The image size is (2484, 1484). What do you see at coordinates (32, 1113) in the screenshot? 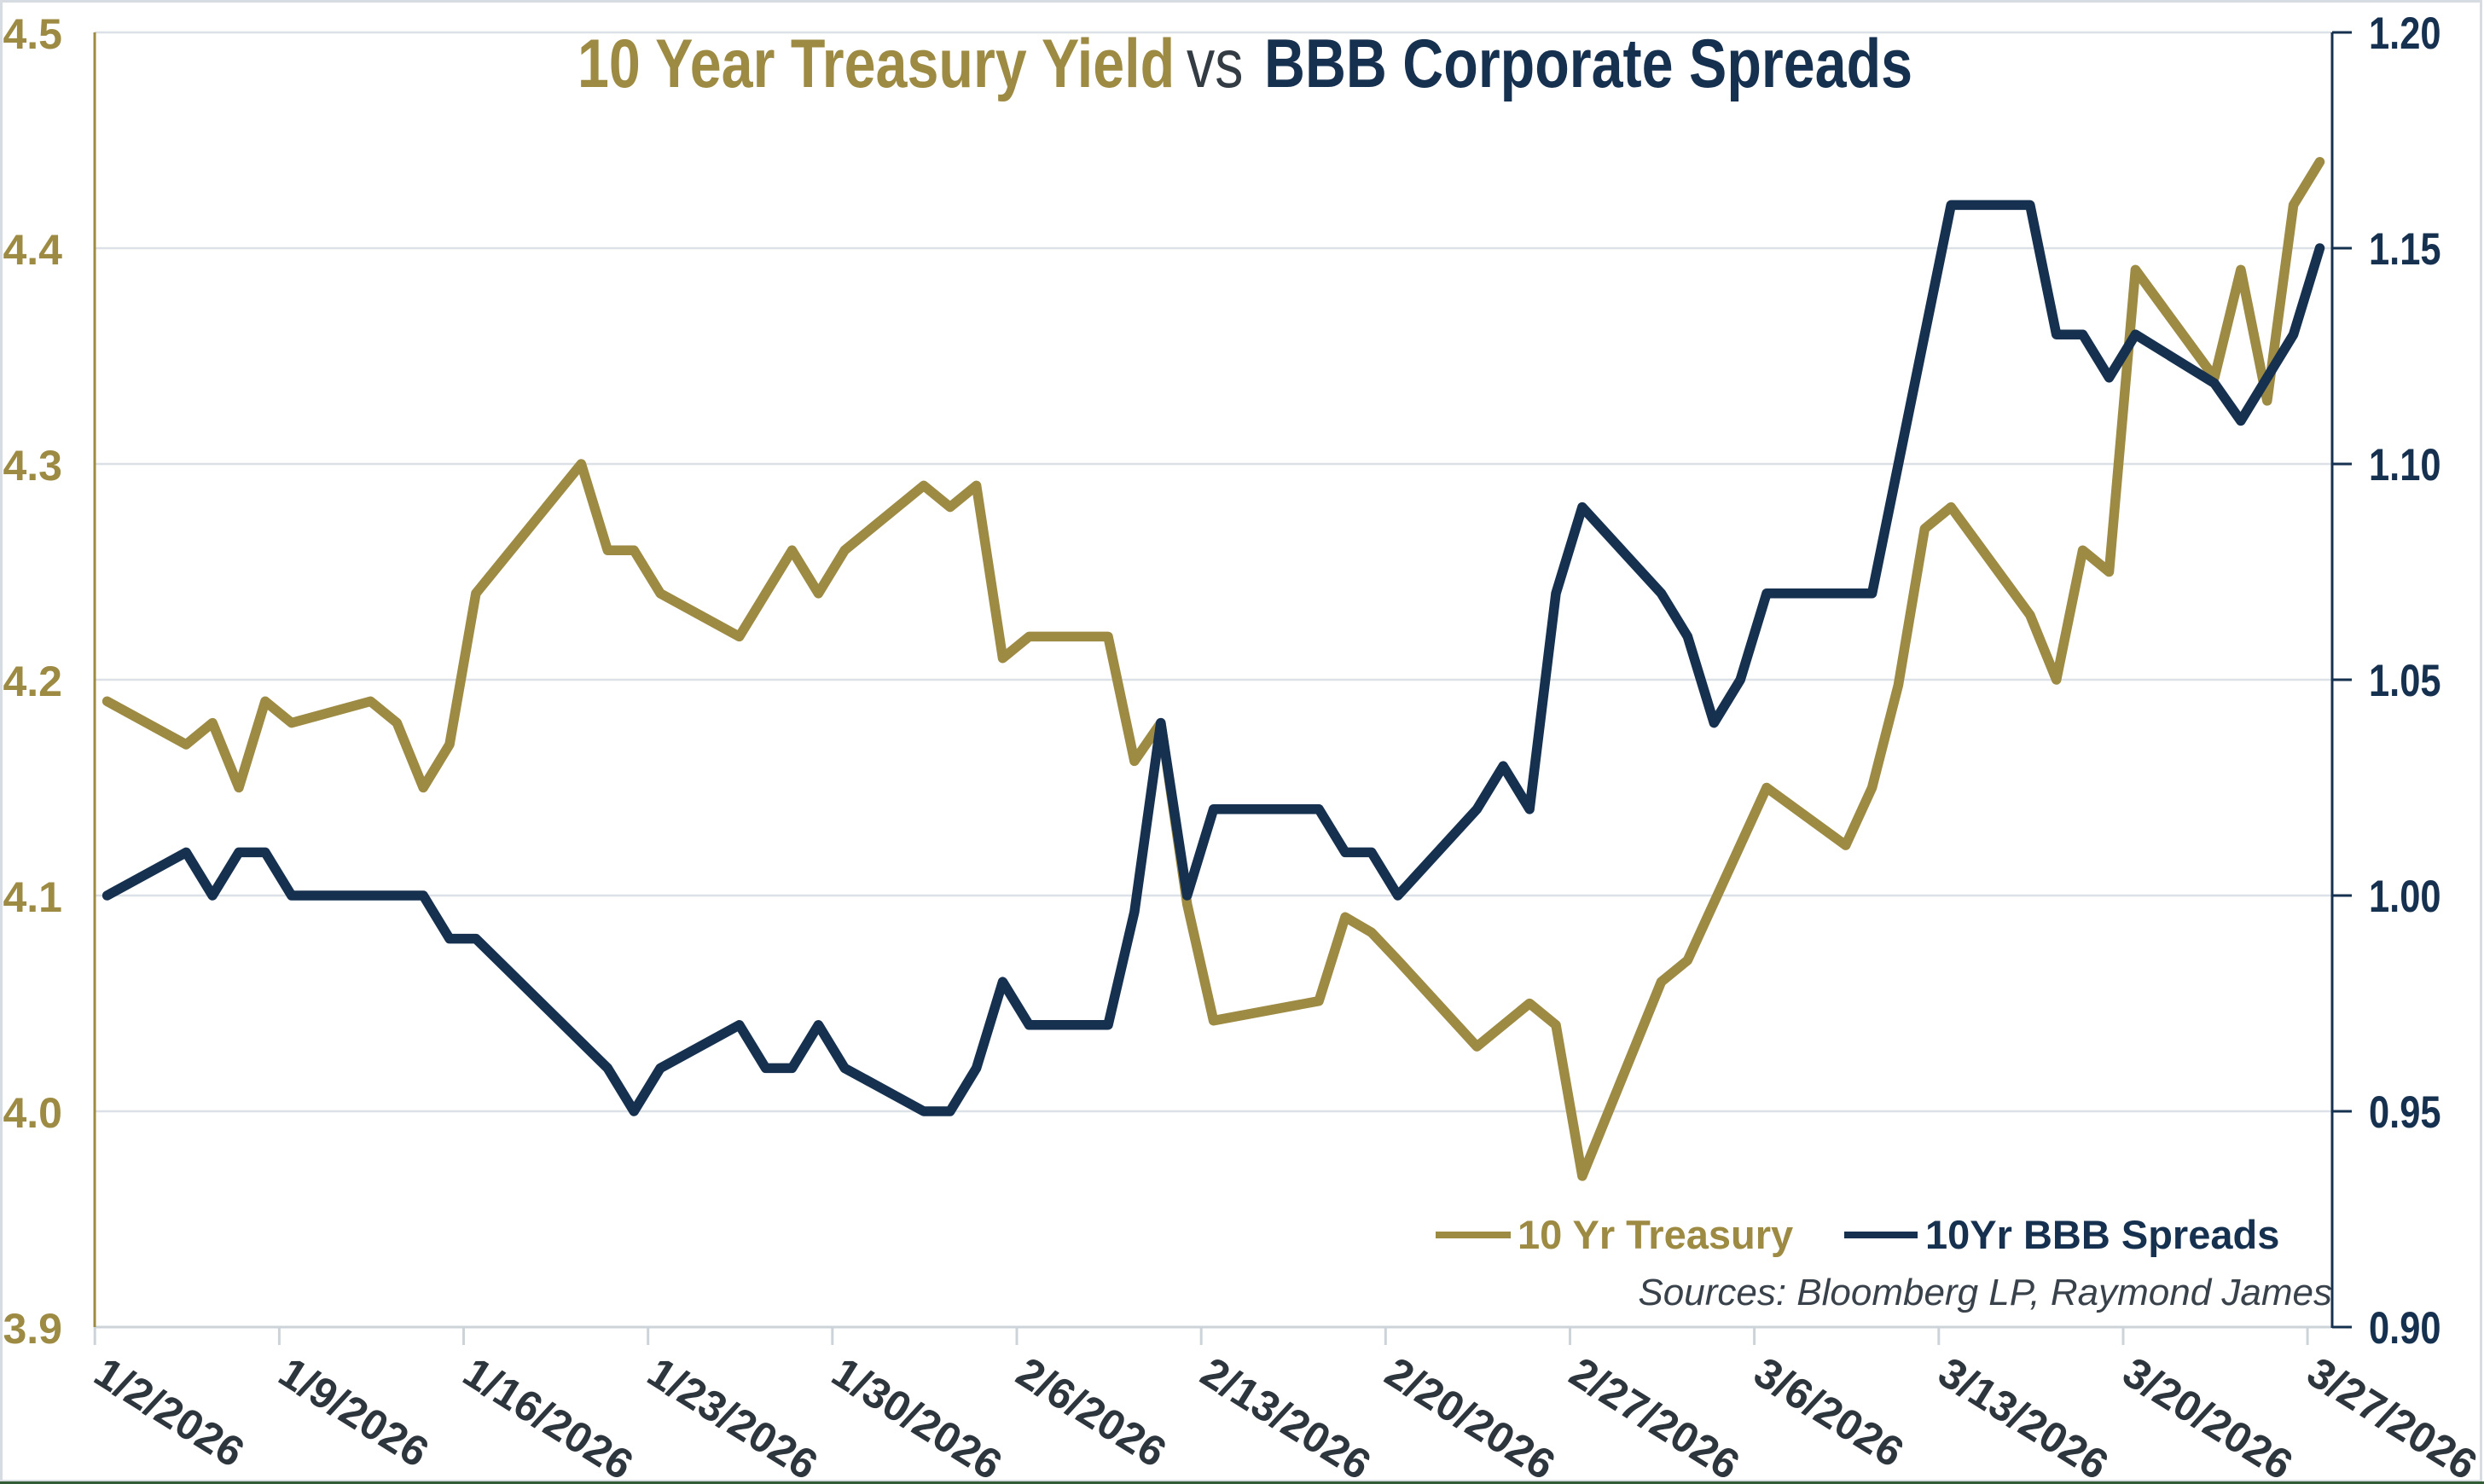
I see `svg-text: 4.0` at bounding box center [32, 1113].